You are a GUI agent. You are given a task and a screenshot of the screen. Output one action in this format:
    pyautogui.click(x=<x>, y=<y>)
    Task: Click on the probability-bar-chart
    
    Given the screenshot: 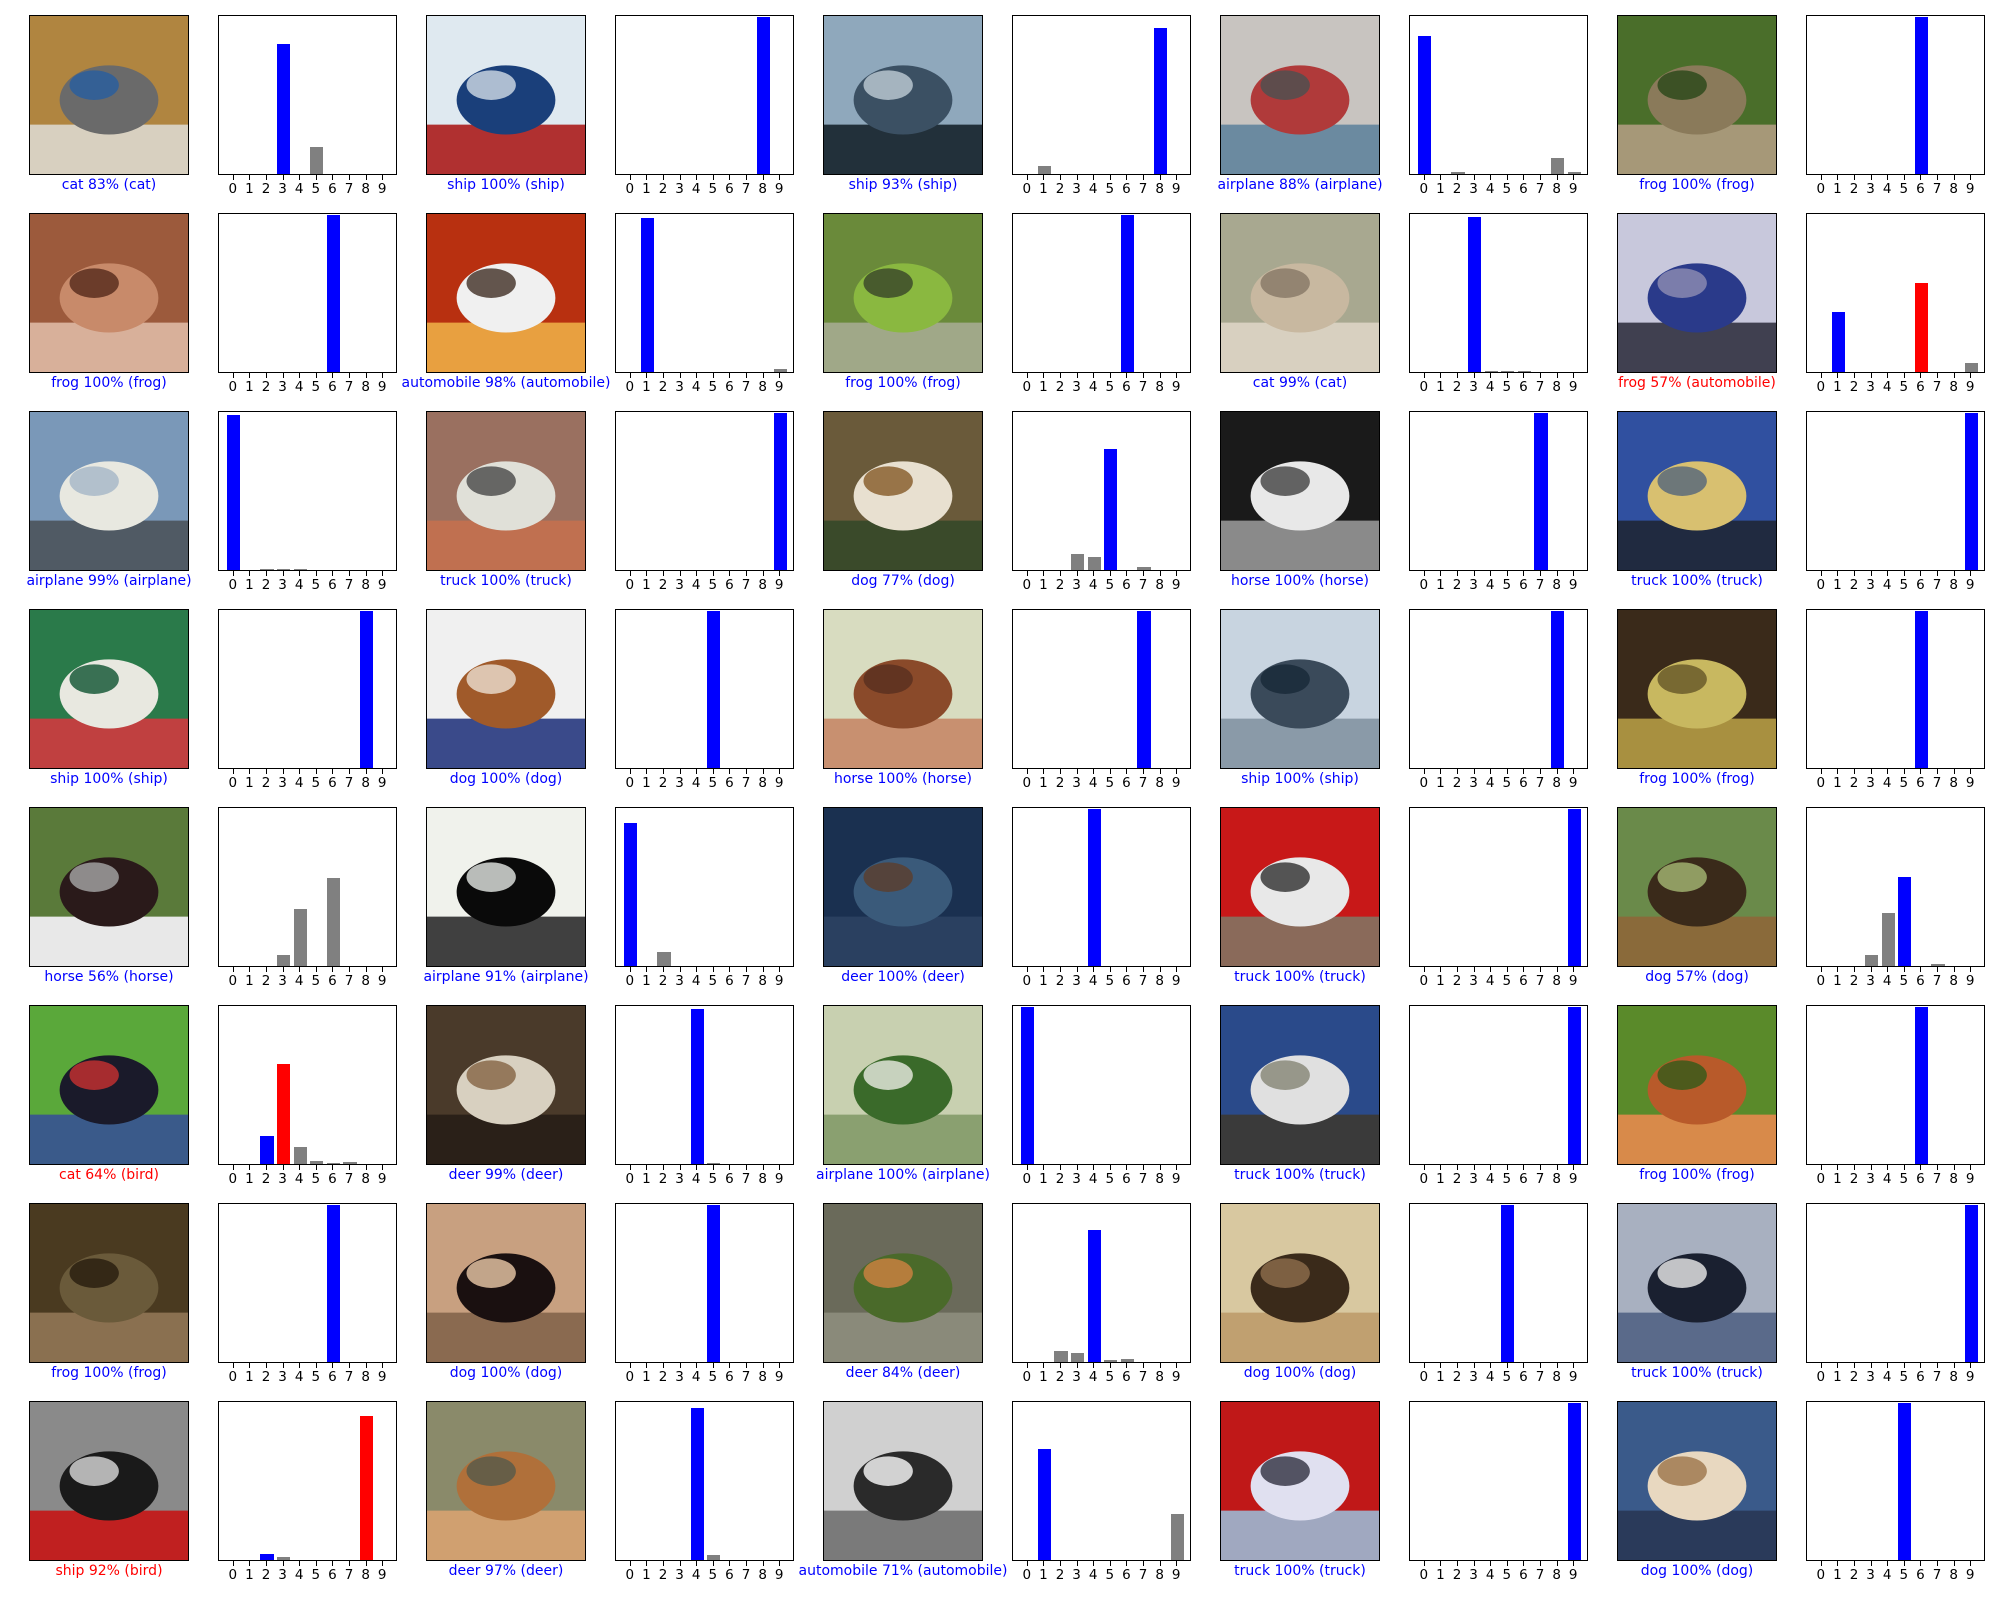 What is the action you would take?
    pyautogui.click(x=1895, y=689)
    